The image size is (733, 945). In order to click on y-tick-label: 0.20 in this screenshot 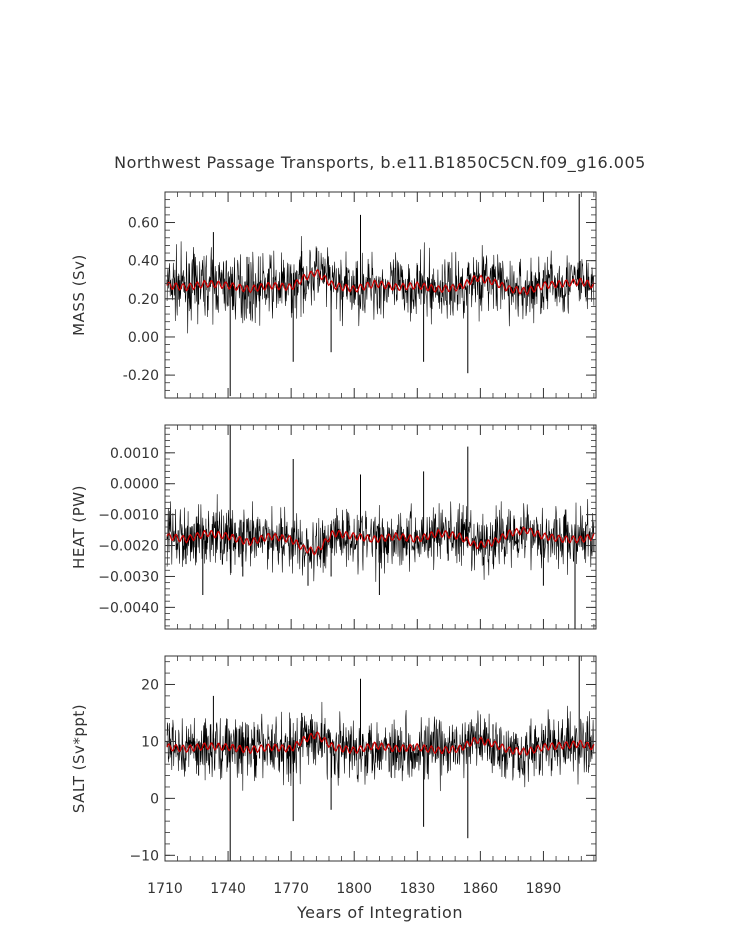, I will do `click(143, 300)`.